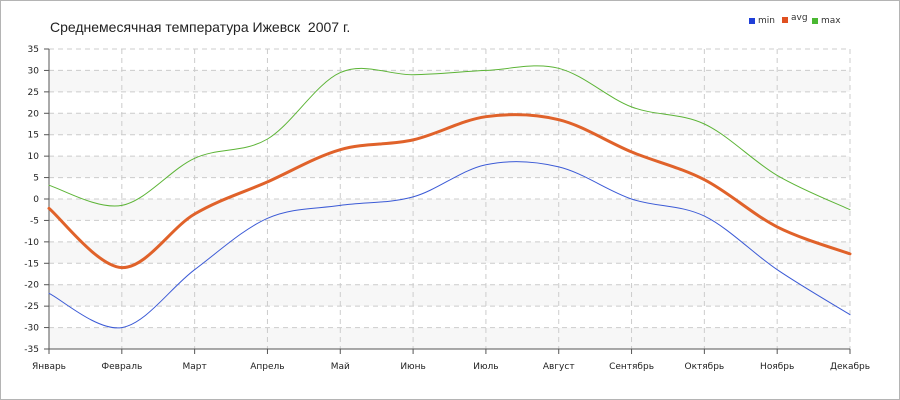 The image size is (900, 400). I want to click on y-tick-label: -5, so click(34, 221).